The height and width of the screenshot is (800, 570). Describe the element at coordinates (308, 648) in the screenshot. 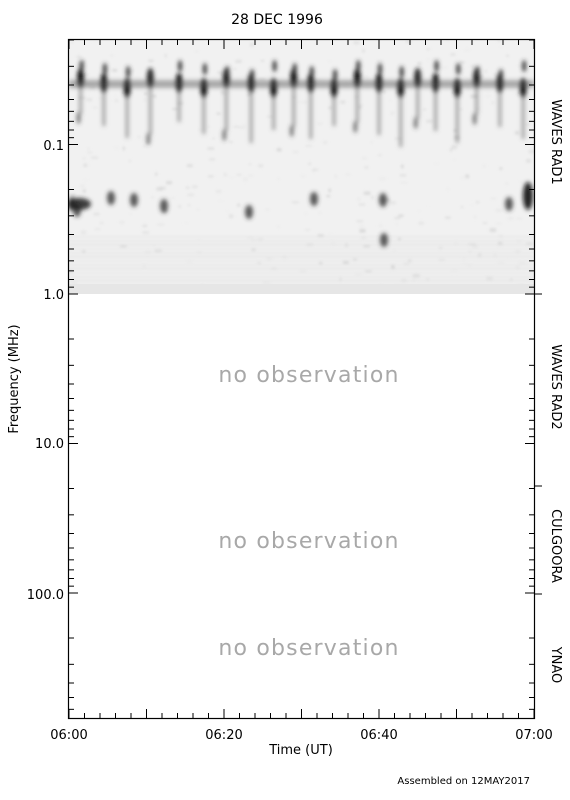

I see `no-observation-ynao: no observation` at that location.